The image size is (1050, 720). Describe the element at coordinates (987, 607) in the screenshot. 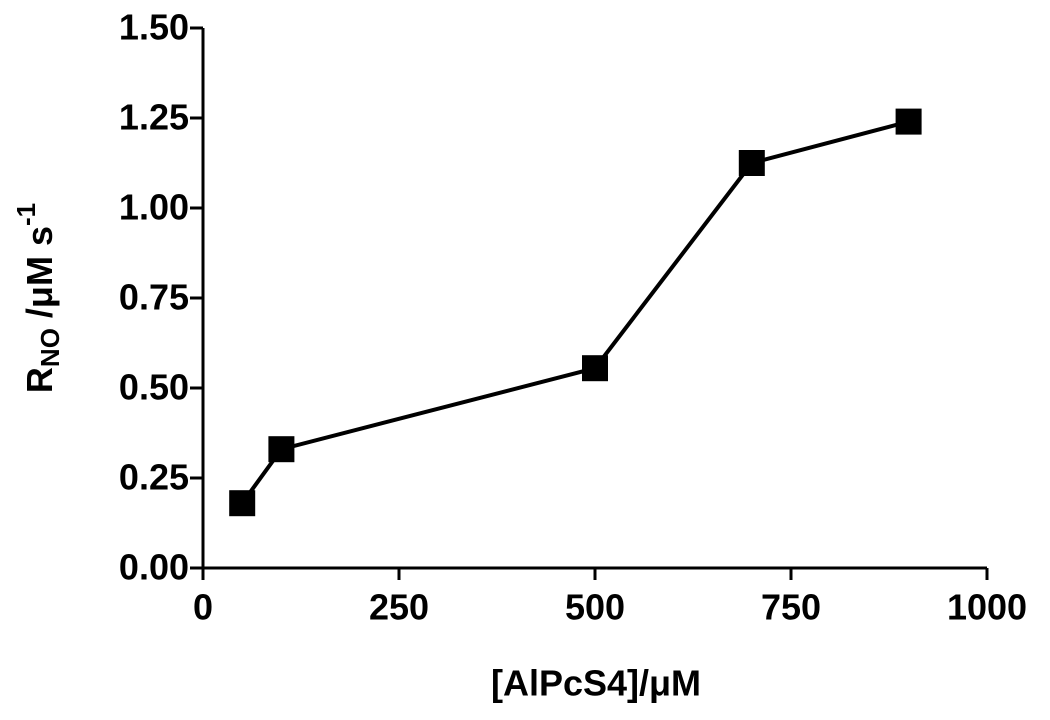

I see `x-tick-label: 1000` at that location.